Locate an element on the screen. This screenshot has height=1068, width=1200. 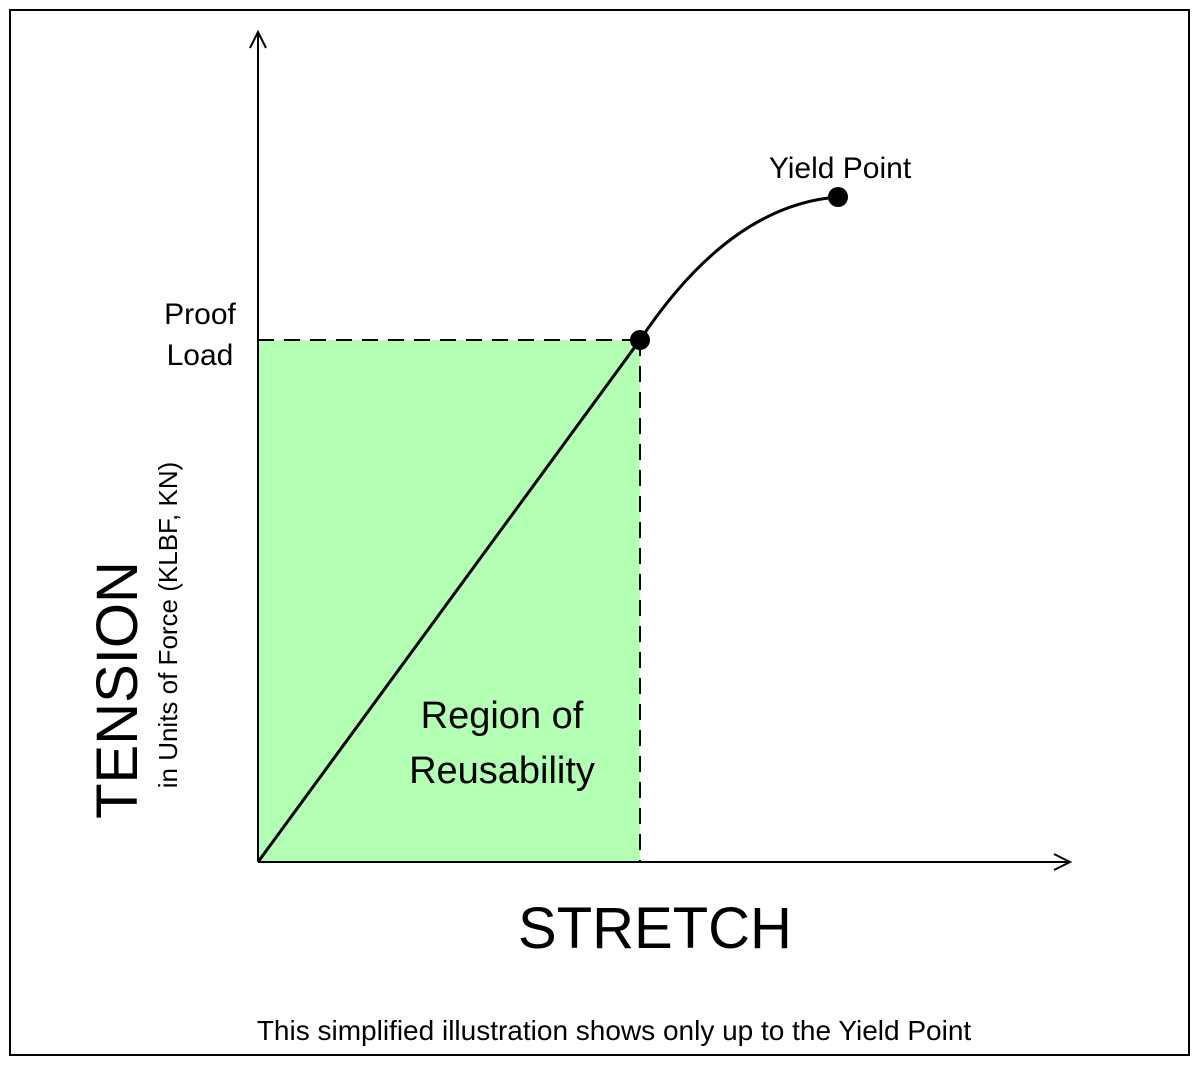
yield-point is located at coordinates (838, 197).